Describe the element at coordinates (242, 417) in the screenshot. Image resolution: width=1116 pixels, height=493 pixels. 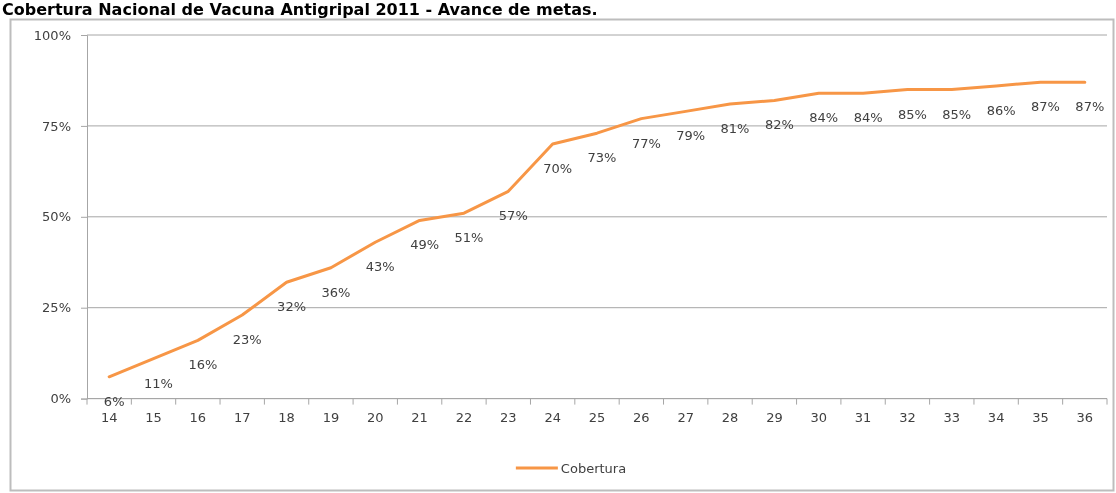
I see `x-tick-label: 17` at that location.